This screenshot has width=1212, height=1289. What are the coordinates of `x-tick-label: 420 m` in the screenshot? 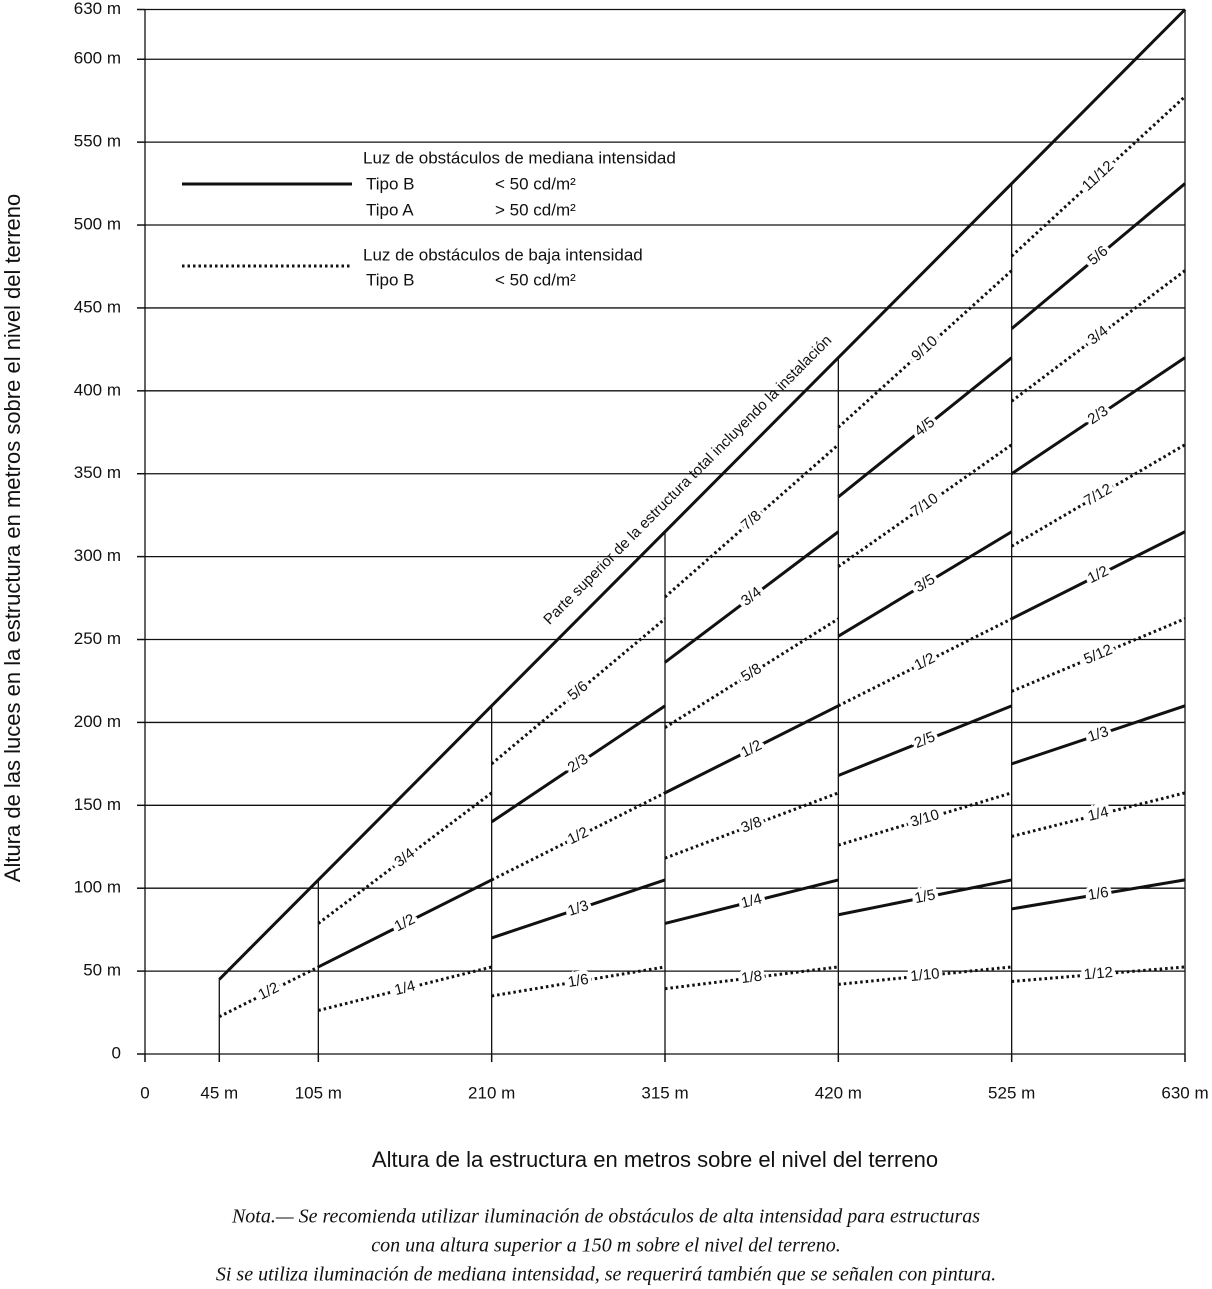 It's located at (838, 1092).